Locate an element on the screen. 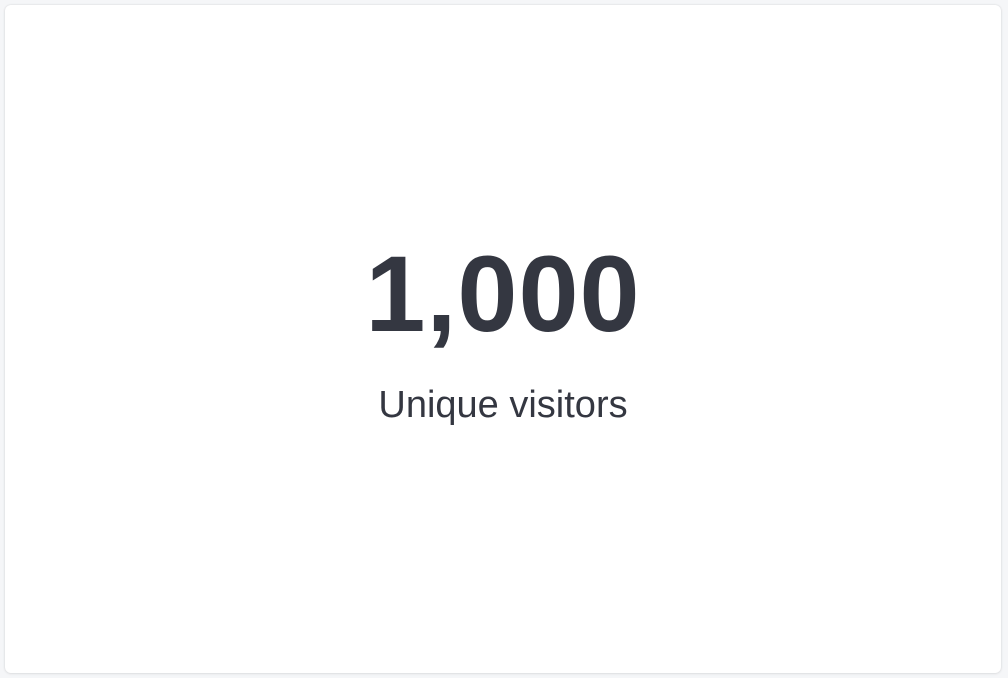  metric-label: Unique visitors is located at coordinates (503, 405).